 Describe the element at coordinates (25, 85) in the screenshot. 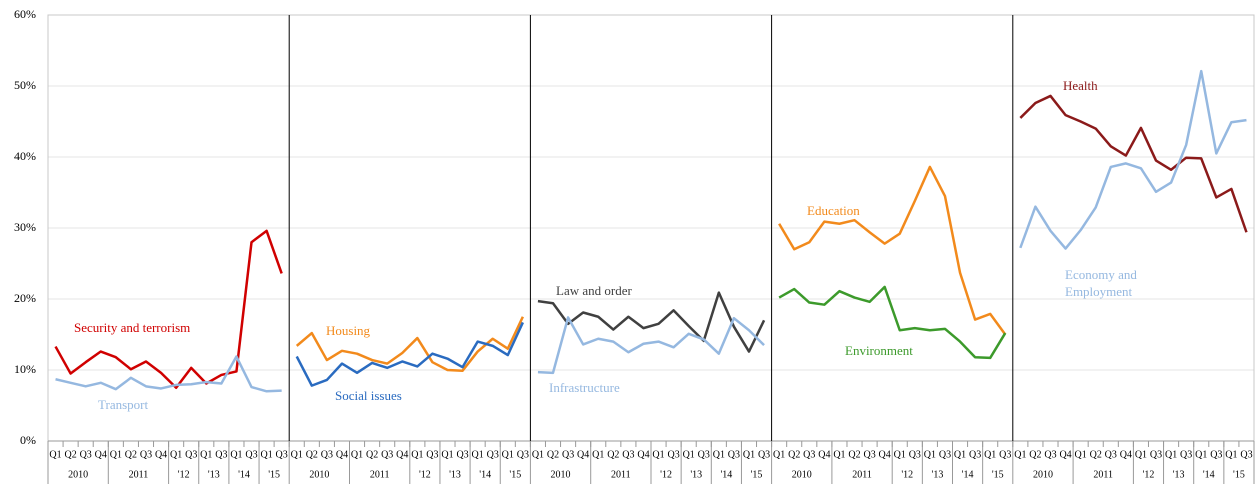

I see `y-tick-label: 50%` at that location.